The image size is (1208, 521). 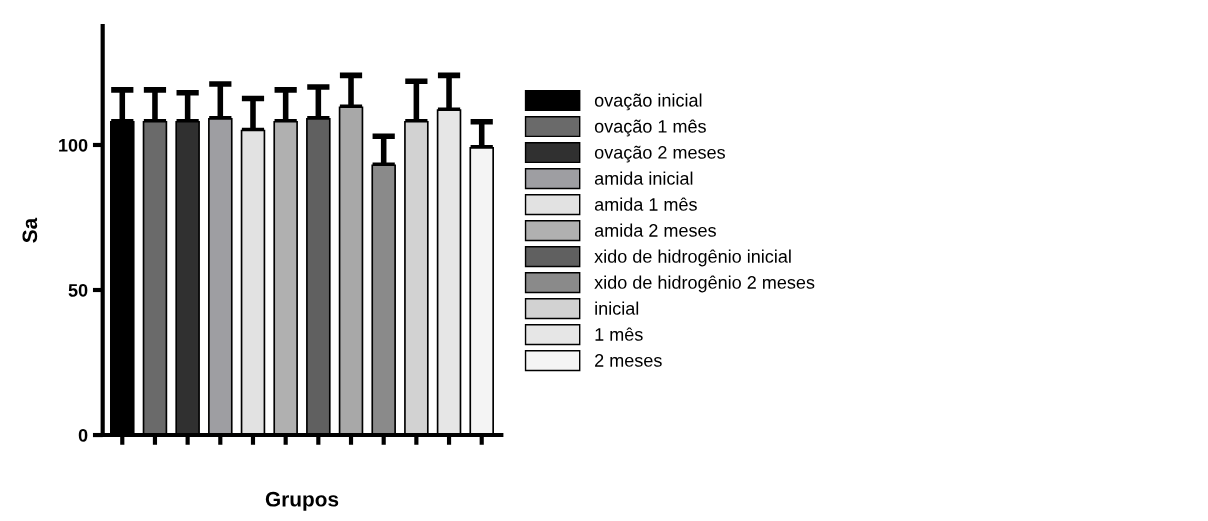 What do you see at coordinates (619, 334) in the screenshot?
I see `legend-label: 1 mês` at bounding box center [619, 334].